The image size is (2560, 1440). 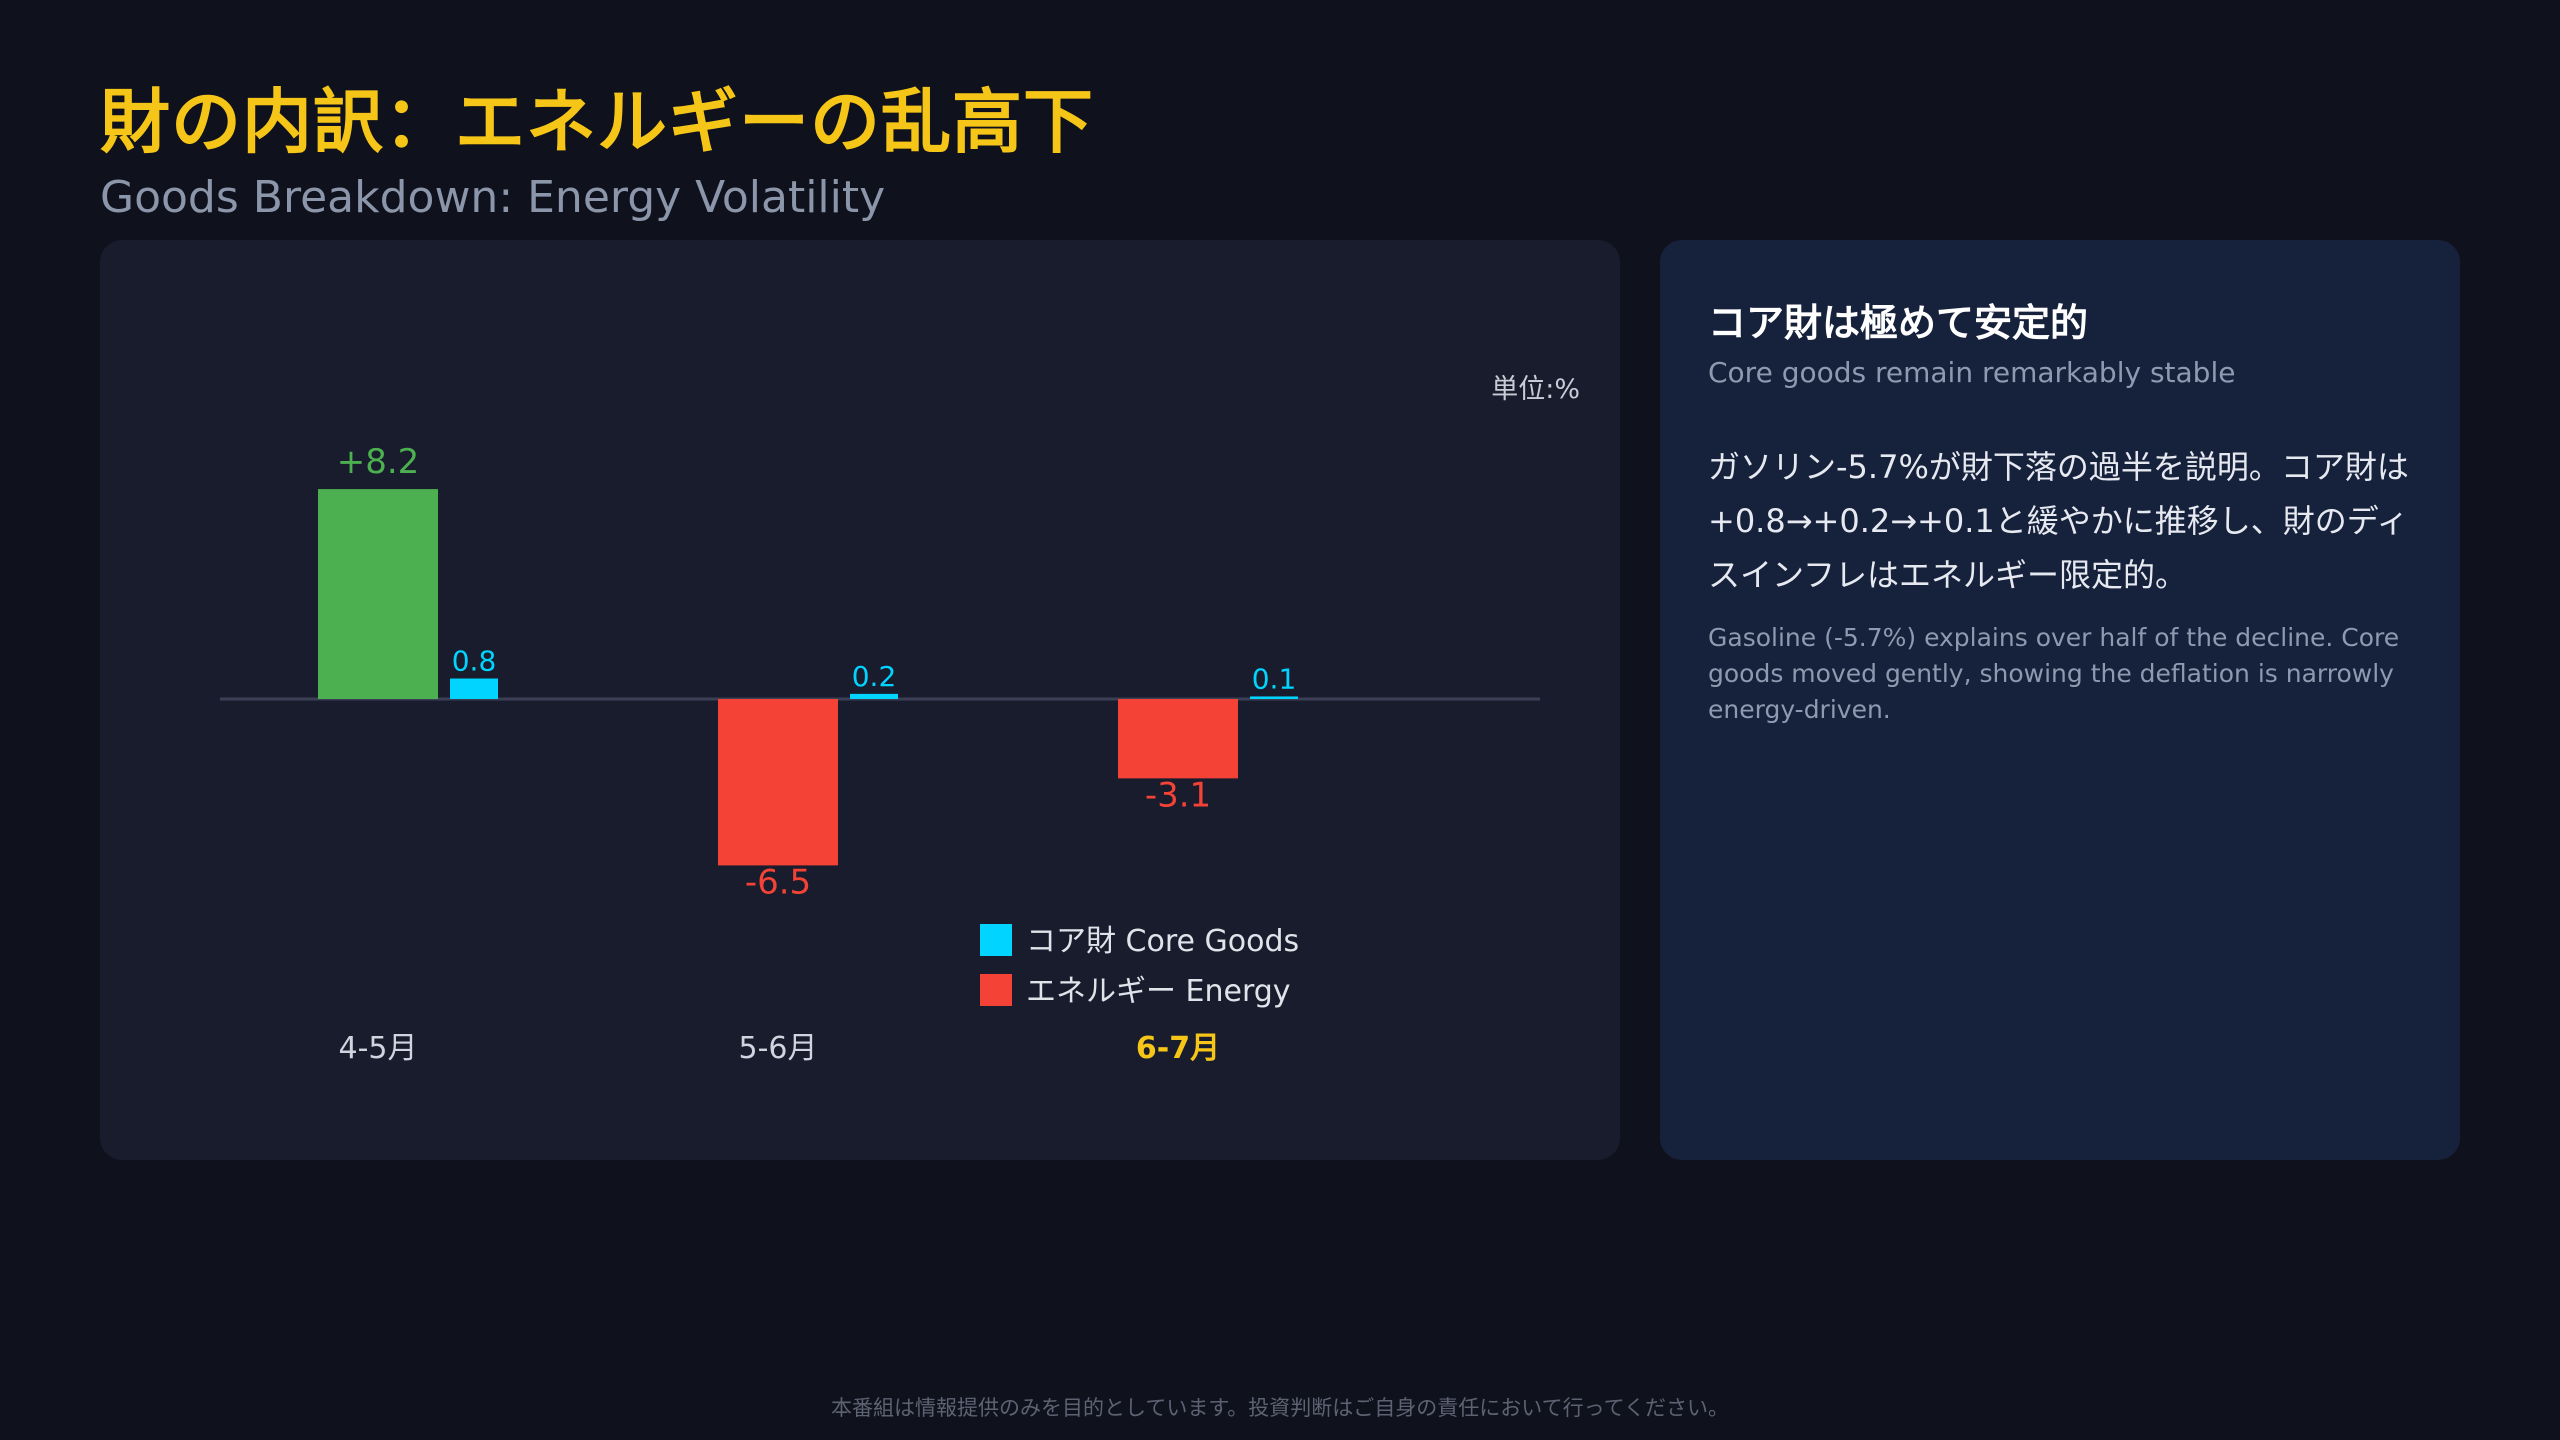 I want to click on unit-label: 単位:%, so click(x=1535, y=389).